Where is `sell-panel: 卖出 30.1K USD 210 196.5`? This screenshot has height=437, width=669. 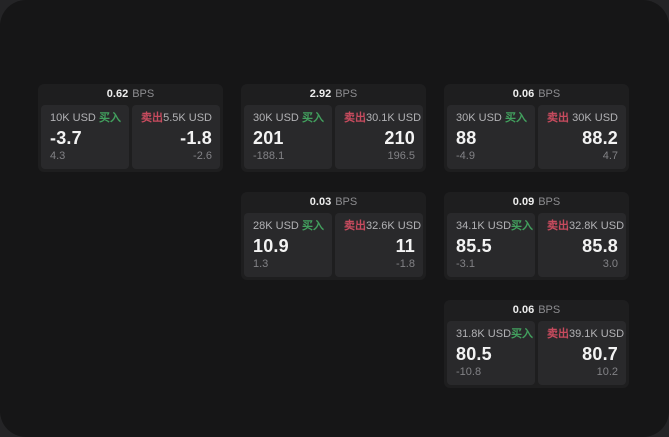
sell-panel: 卖出 30.1K USD 210 196.5 is located at coordinates (379, 137).